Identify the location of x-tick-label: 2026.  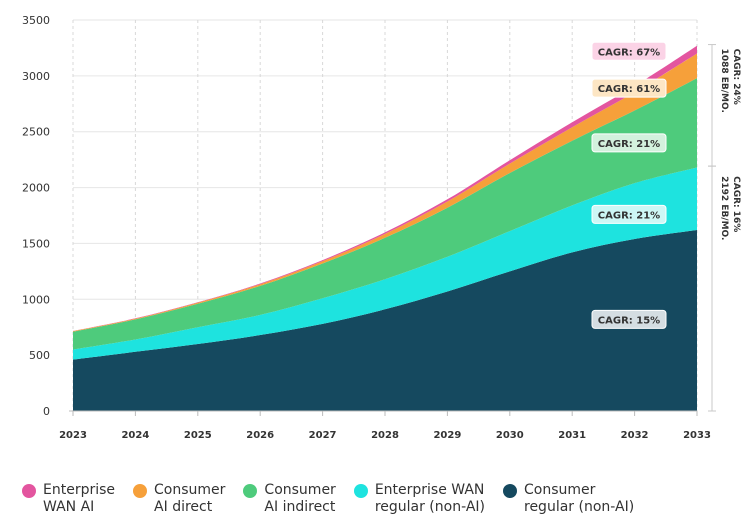
(260, 435).